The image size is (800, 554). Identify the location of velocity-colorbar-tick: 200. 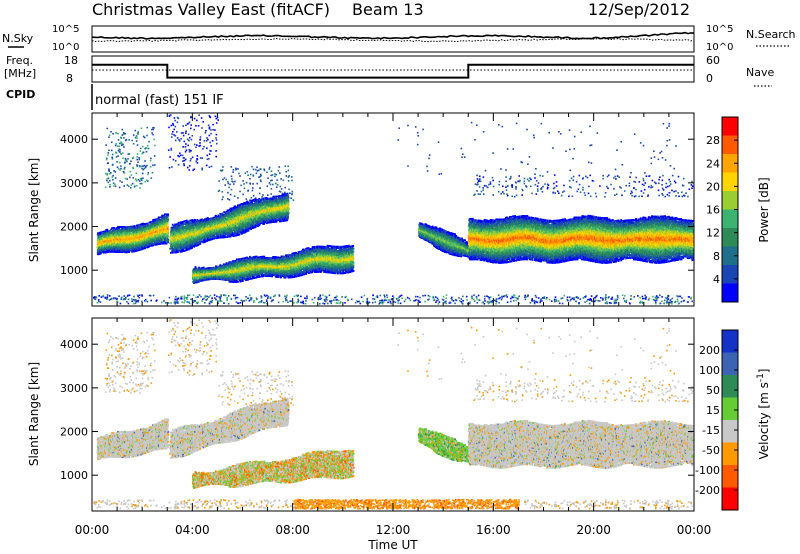
(709, 350).